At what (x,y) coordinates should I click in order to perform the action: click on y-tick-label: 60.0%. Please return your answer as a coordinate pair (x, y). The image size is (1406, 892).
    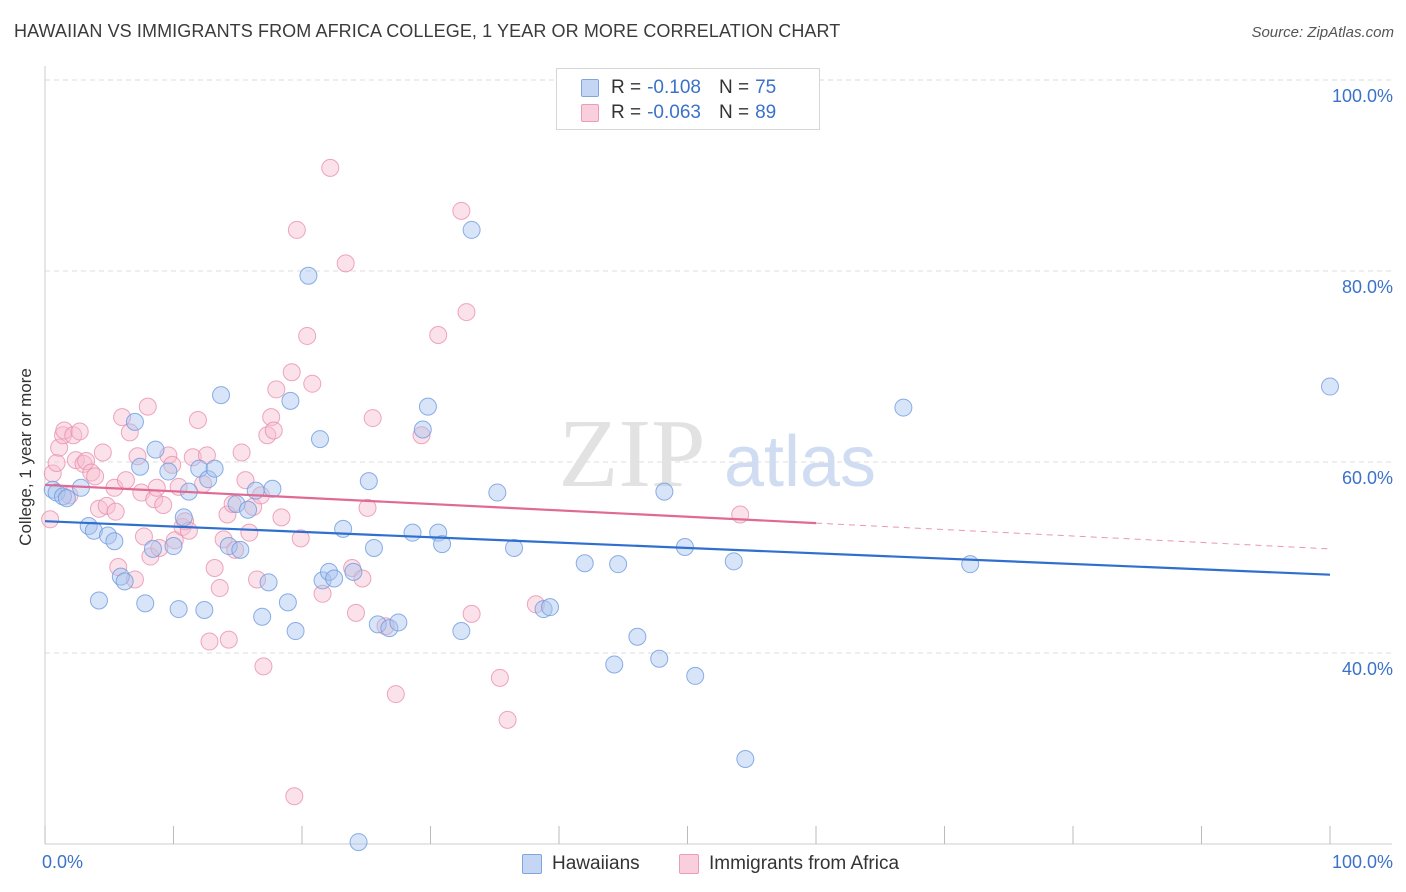
    Looking at the image, I should click on (1367, 478).